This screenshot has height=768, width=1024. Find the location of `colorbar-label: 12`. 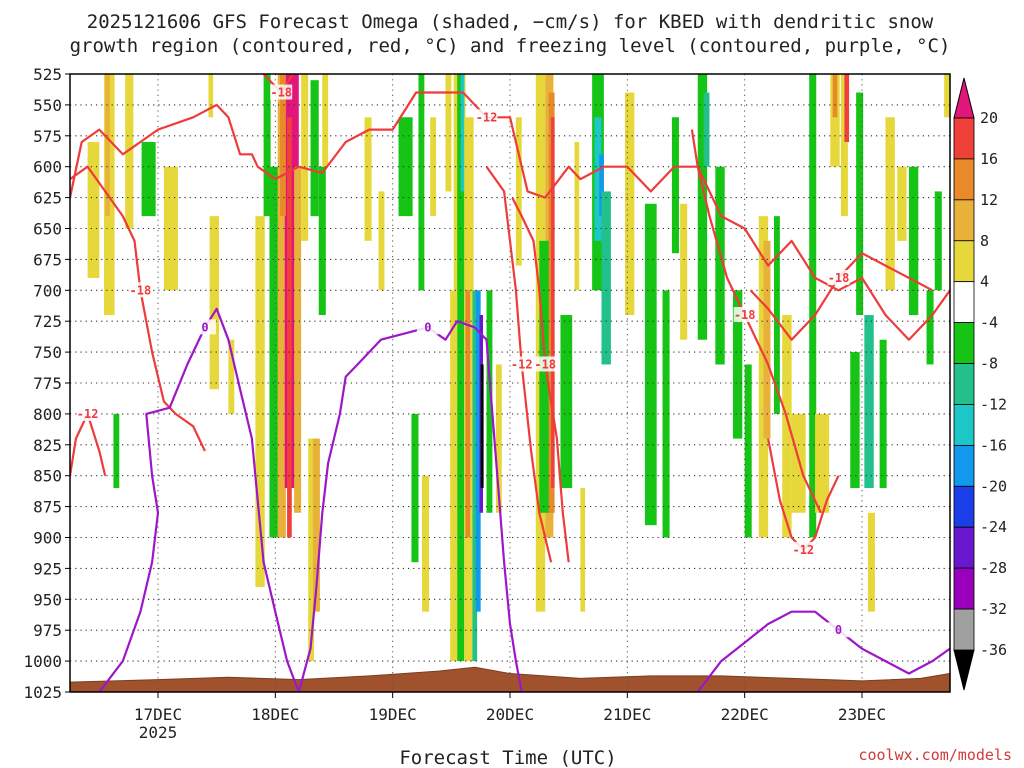

colorbar-label: 12 is located at coordinates (989, 200).